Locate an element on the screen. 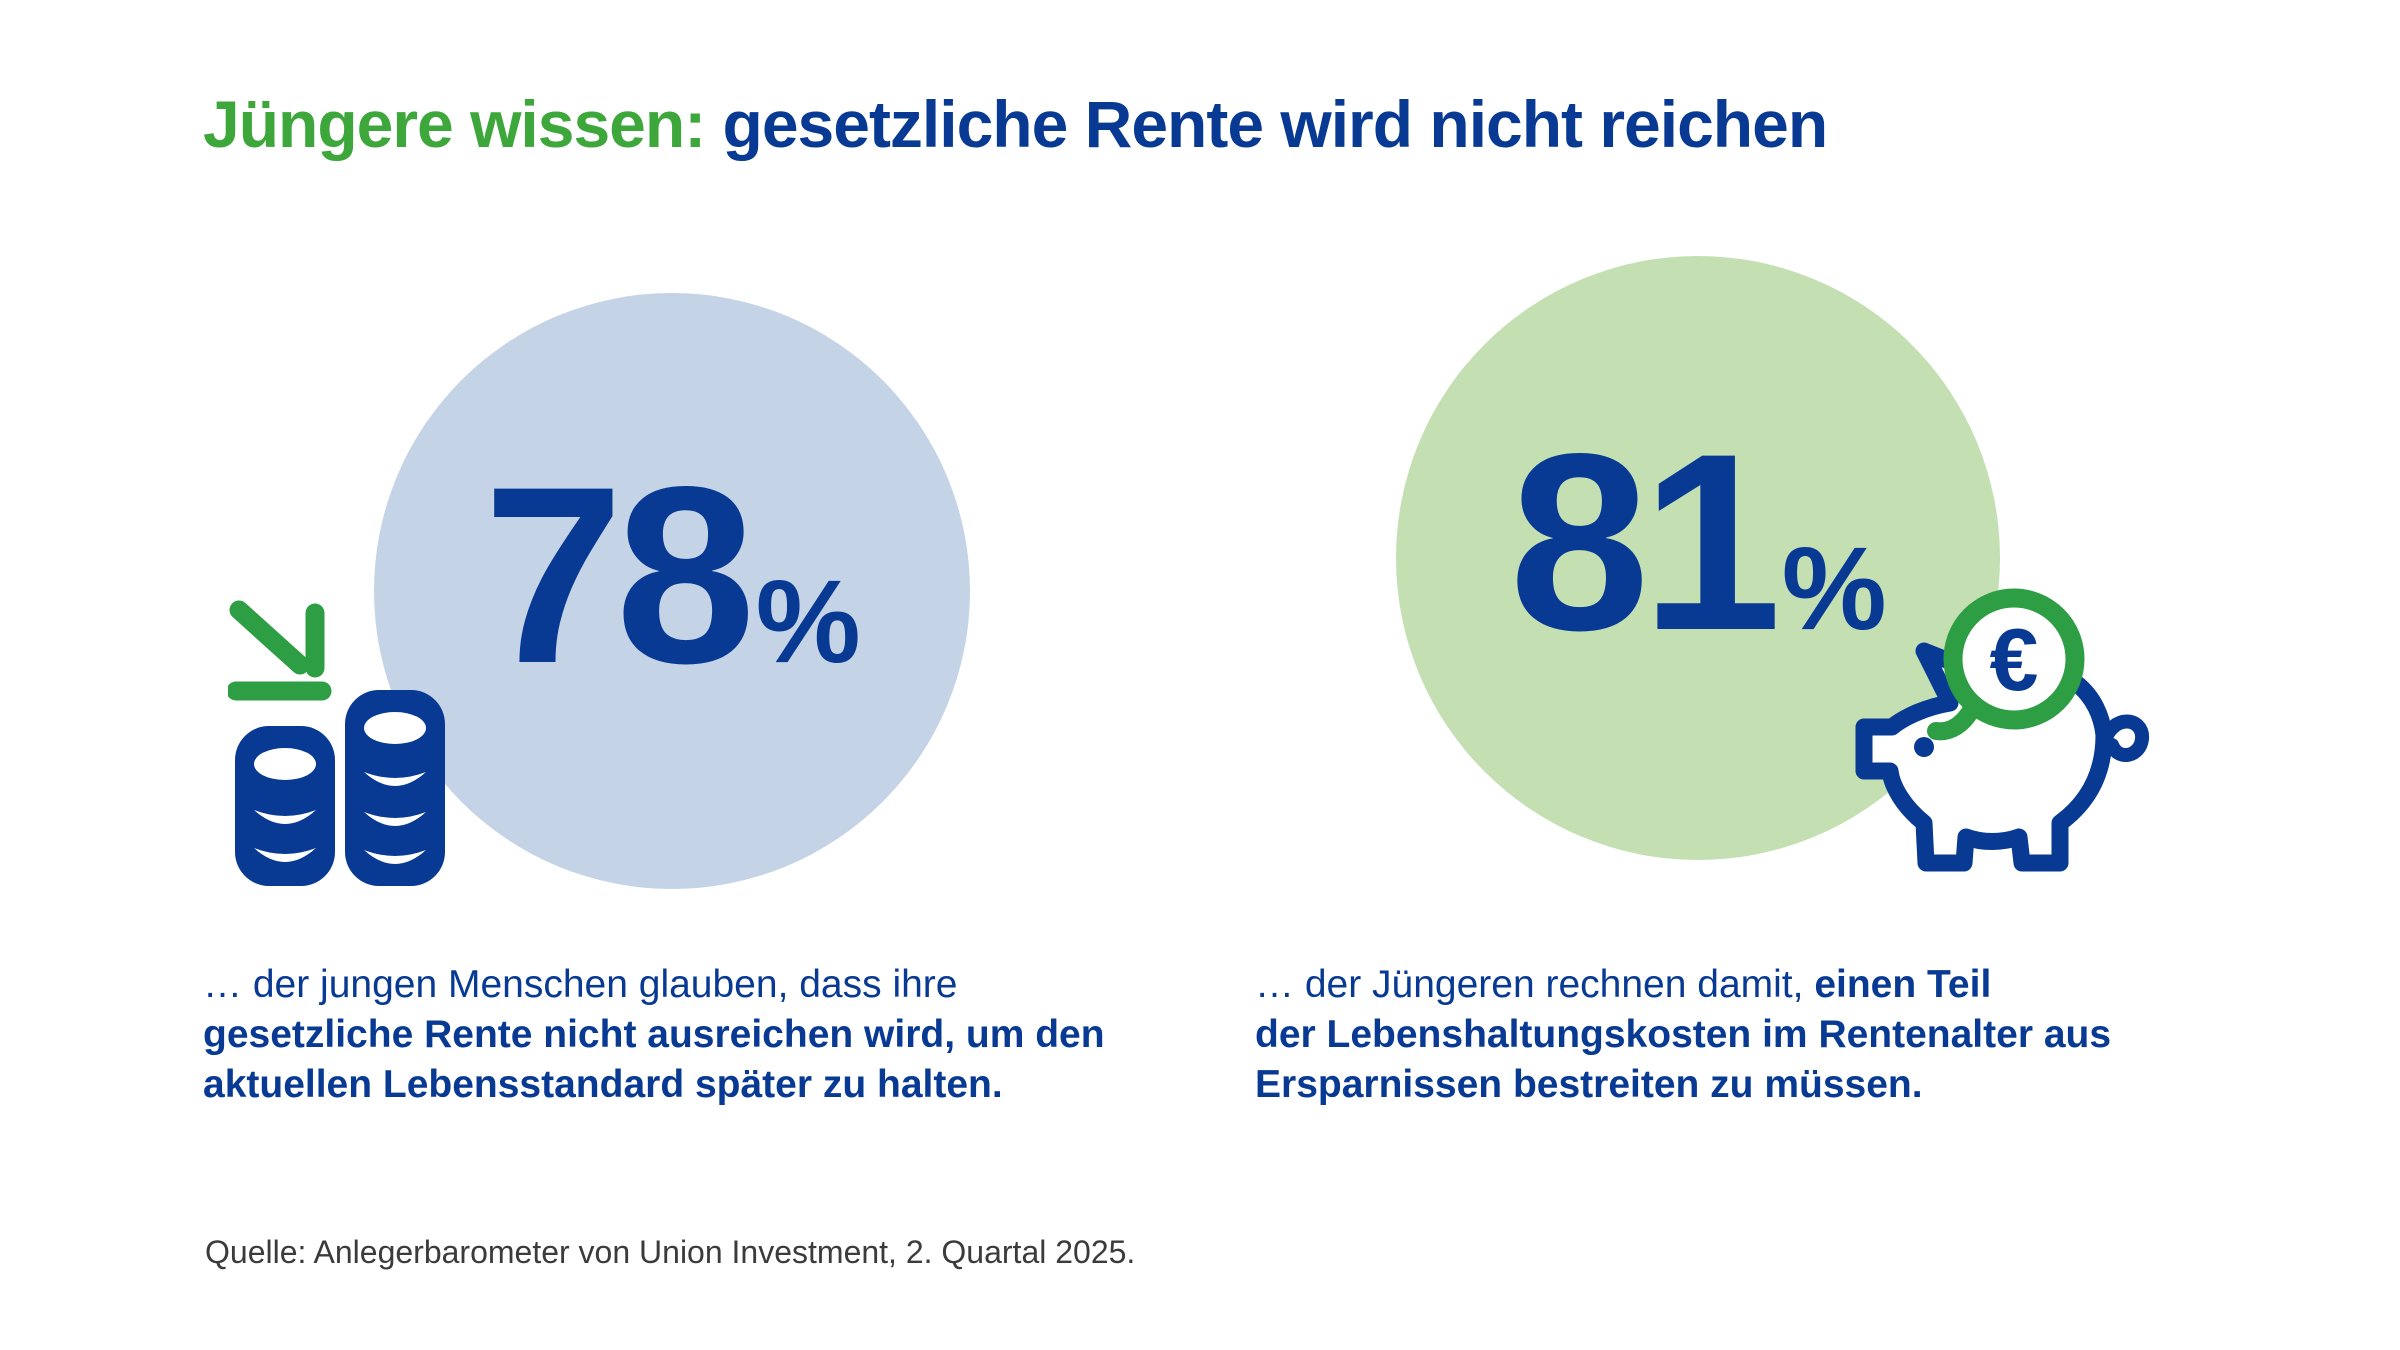 The width and height of the screenshot is (2400, 1350). stat-value-right: 81% is located at coordinates (1697, 542).